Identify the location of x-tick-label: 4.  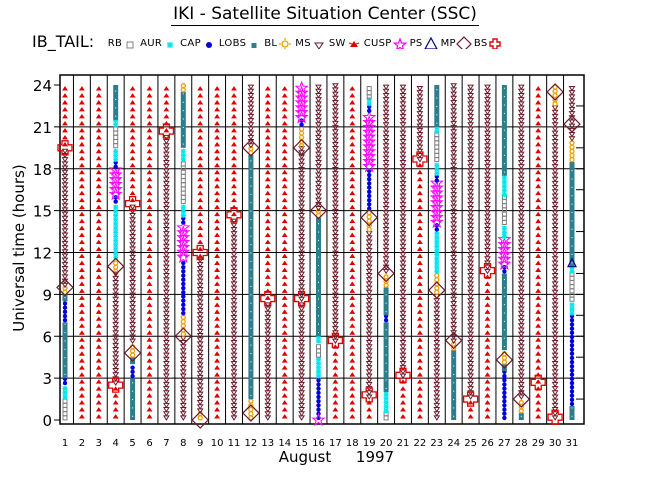
(116, 443).